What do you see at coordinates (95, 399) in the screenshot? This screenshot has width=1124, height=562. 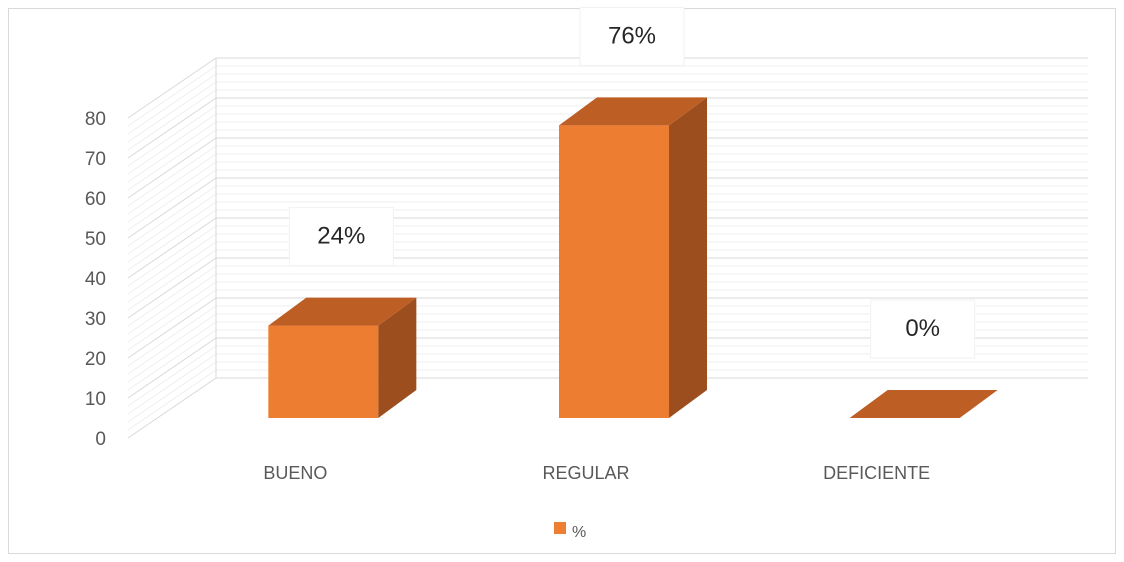 I see `y-tick-label: 10` at bounding box center [95, 399].